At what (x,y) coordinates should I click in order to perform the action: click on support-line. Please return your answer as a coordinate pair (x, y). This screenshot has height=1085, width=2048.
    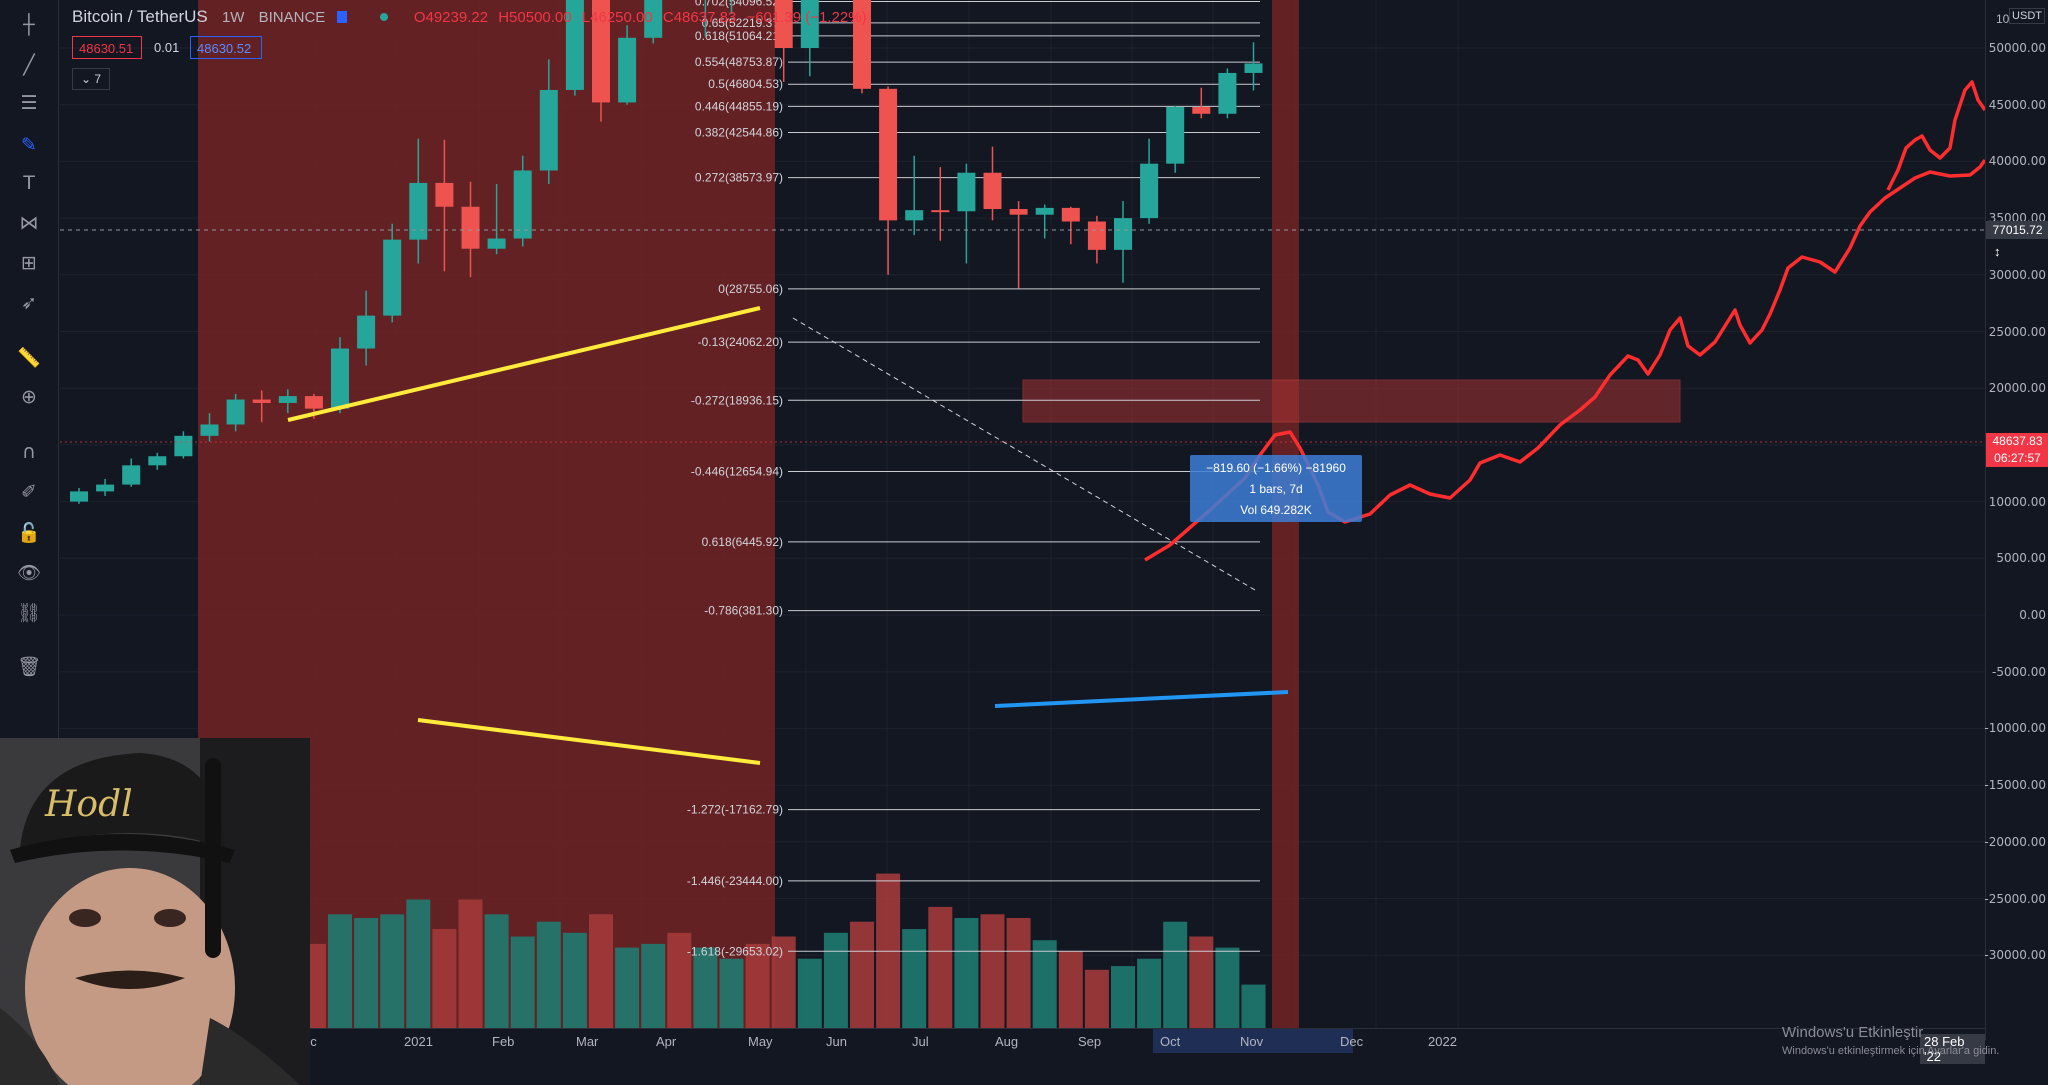
    Looking at the image, I should click on (1141, 699).